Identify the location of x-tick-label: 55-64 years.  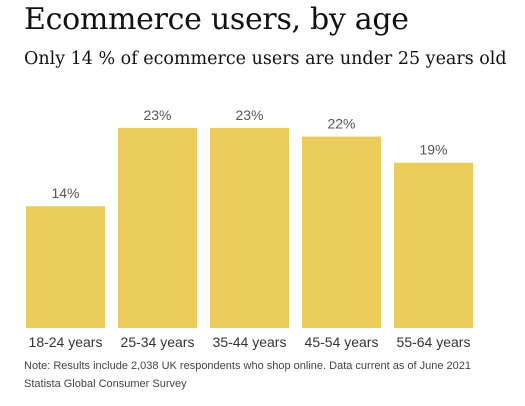
(434, 342).